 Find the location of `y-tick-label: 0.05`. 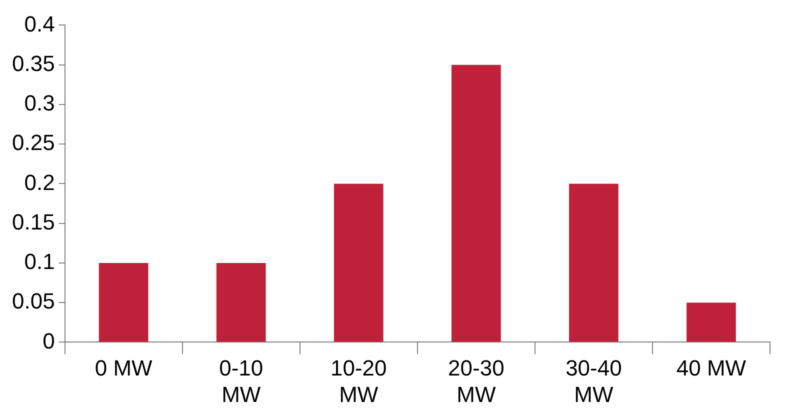

y-tick-label: 0.05 is located at coordinates (33, 301).